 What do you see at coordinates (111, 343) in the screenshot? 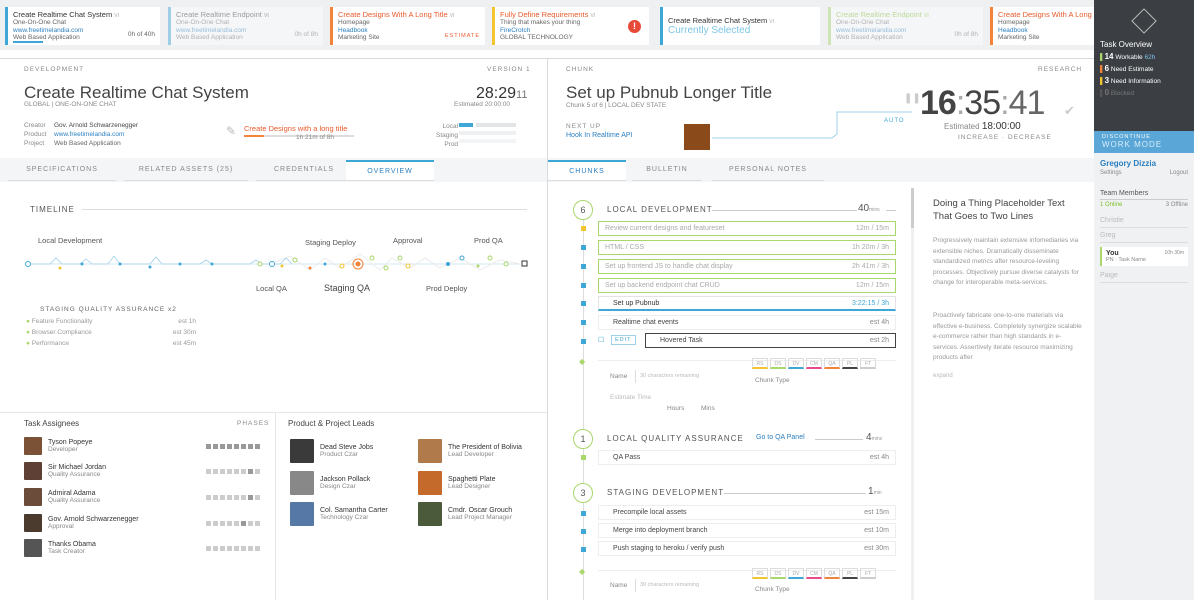
I see `sqa-item: ● Performance est 45m` at bounding box center [111, 343].